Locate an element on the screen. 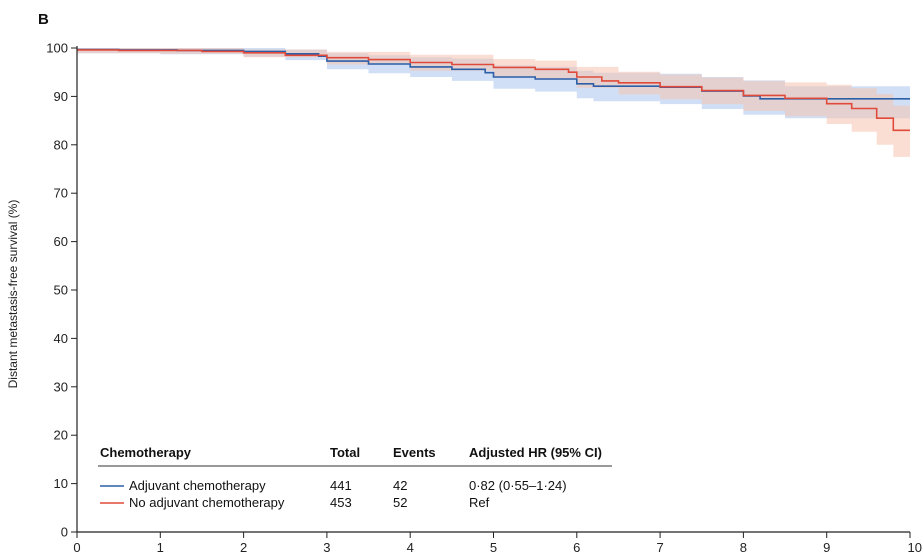  y-tick-label: 20 is located at coordinates (61, 435).